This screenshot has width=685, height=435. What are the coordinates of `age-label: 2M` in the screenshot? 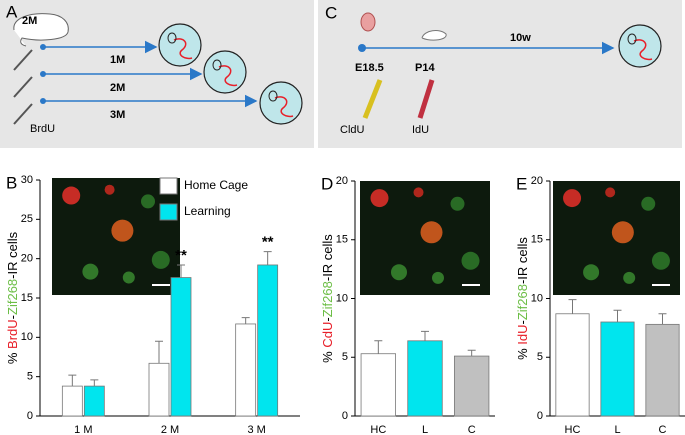 It's located at (29, 21).